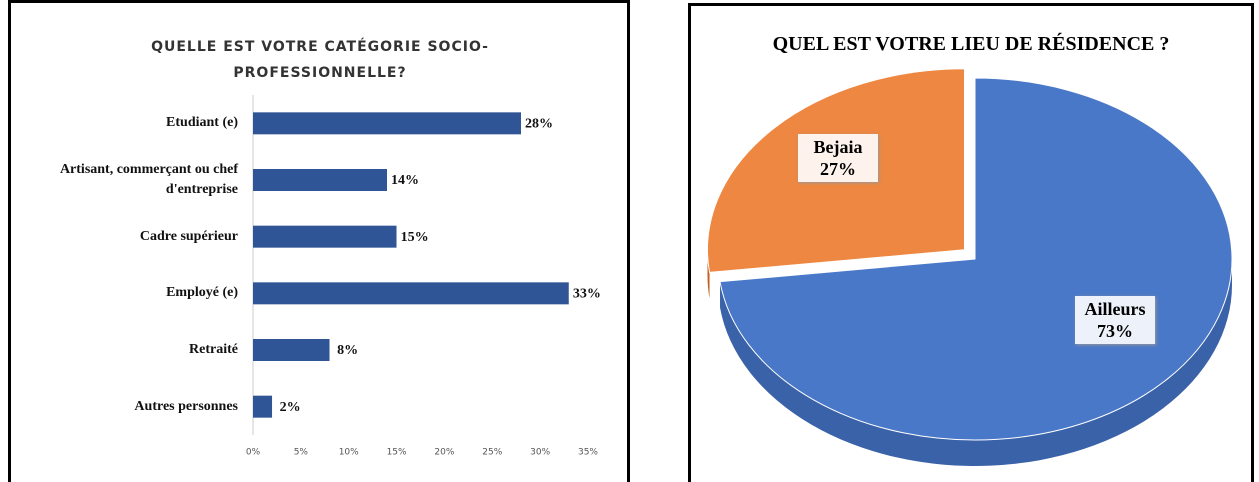 Image resolution: width=1259 pixels, height=482 pixels. I want to click on pie-label-text: Bejaia, so click(838, 147).